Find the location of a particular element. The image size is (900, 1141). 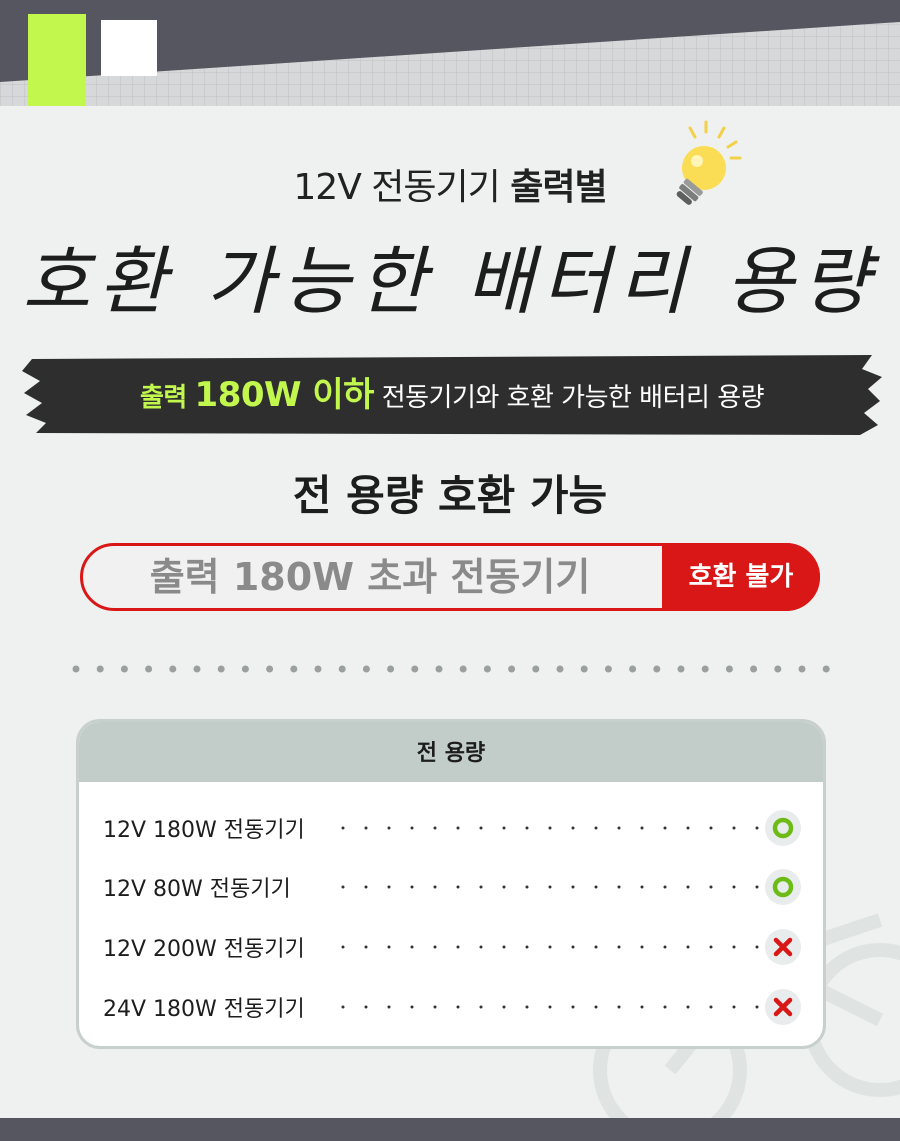

device-label: 24V 180W 전동기기 is located at coordinates (204, 1009).